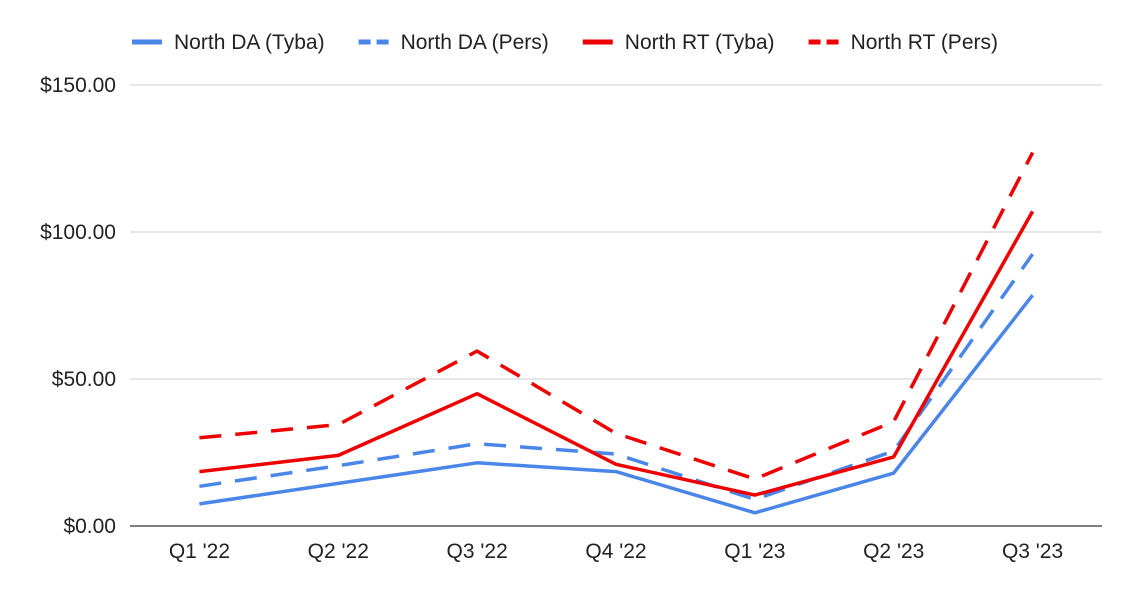 The image size is (1130, 592). I want to click on y-tick-label: $50.00, so click(84, 379).